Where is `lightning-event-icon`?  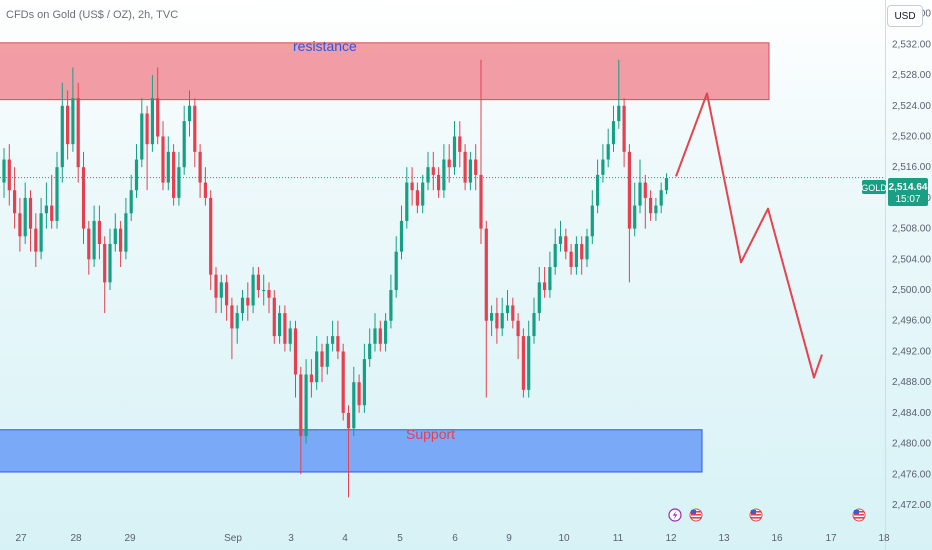 lightning-event-icon is located at coordinates (675, 515).